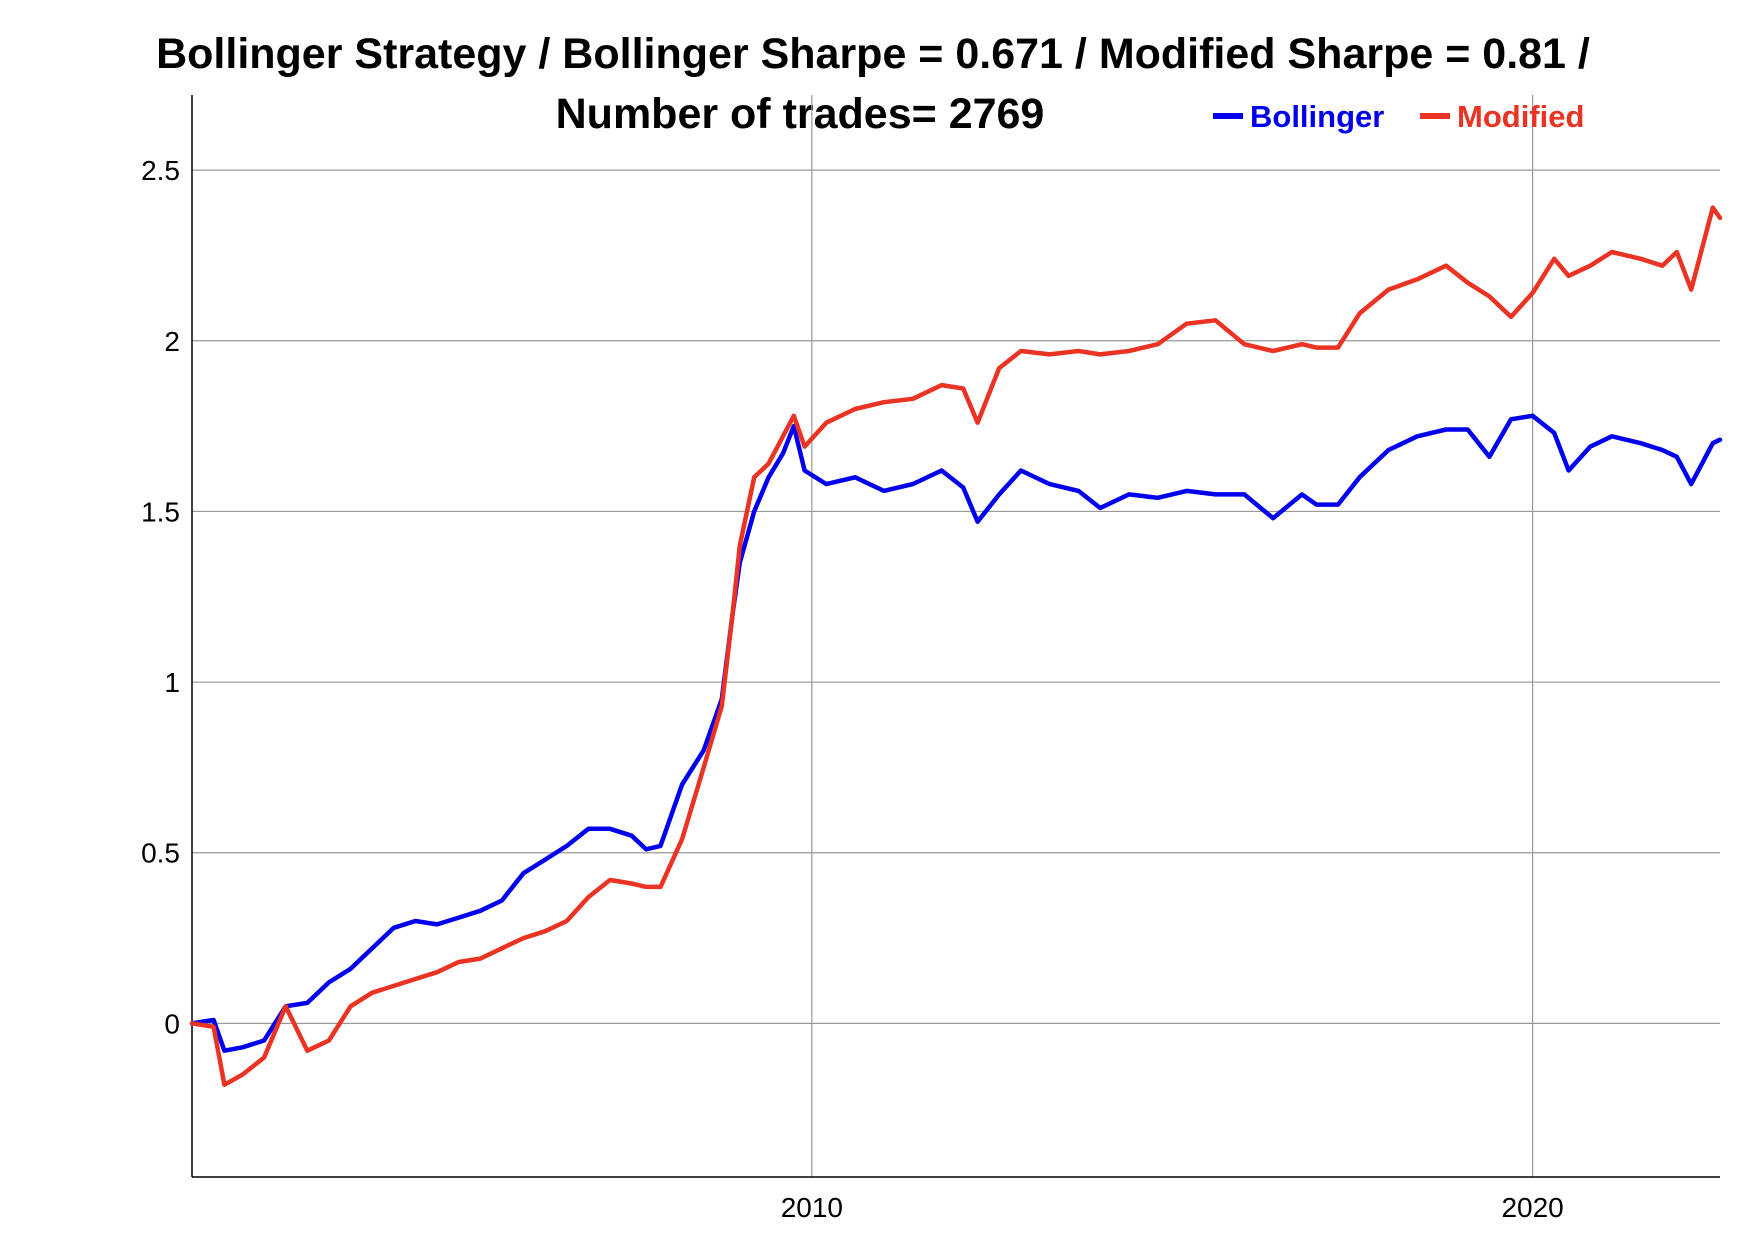 The image size is (1746, 1246). What do you see at coordinates (160, 511) in the screenshot?
I see `y-tick-label: 1.5` at bounding box center [160, 511].